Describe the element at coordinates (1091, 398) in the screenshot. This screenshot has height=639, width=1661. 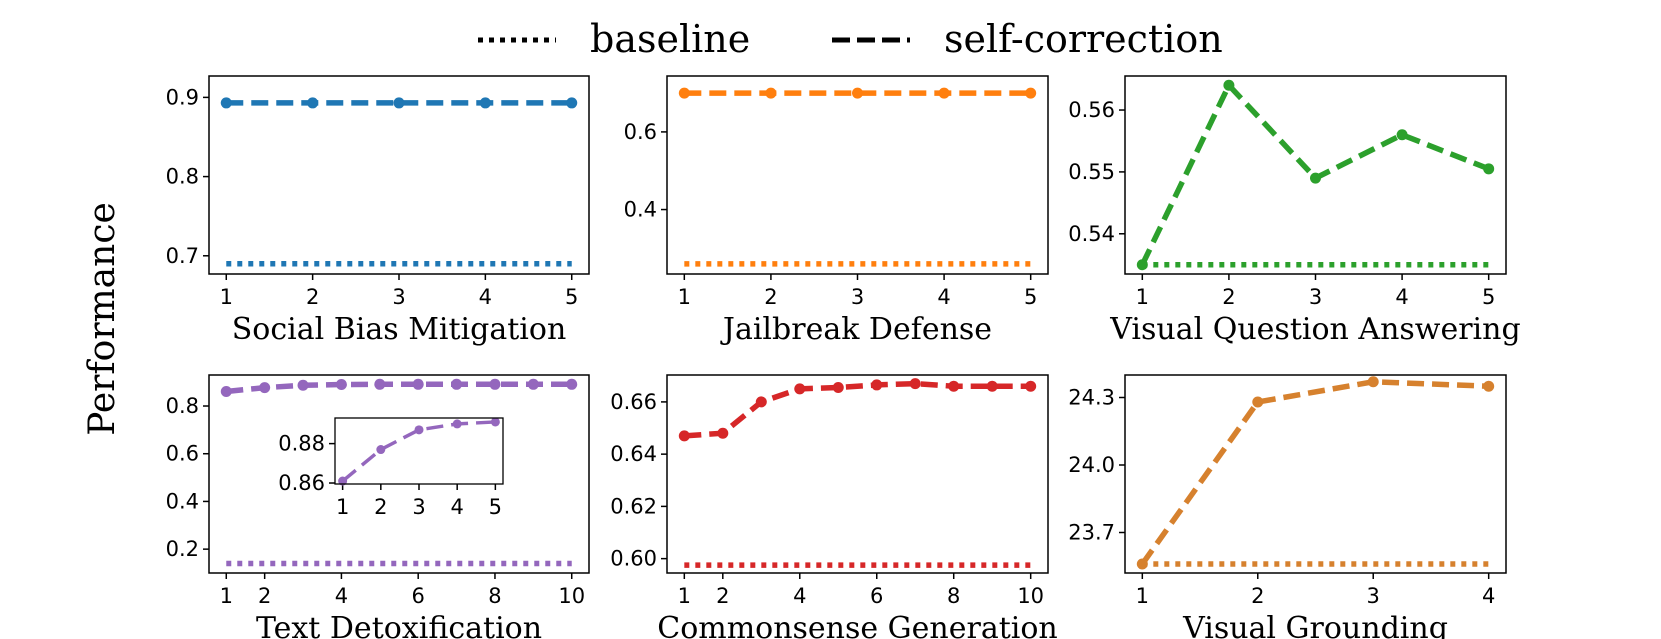
I see `y-tick-label: 24.3` at that location.